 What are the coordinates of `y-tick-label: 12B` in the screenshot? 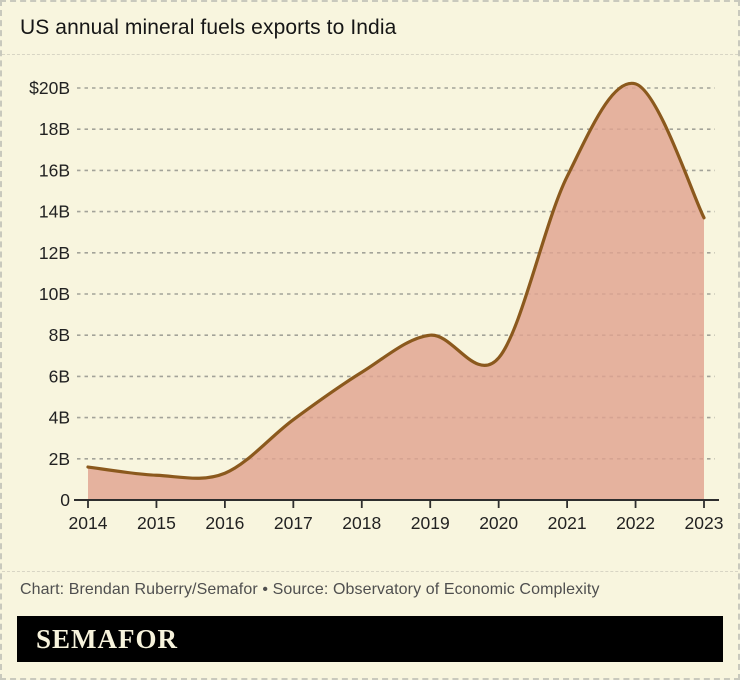 It's located at (54, 253).